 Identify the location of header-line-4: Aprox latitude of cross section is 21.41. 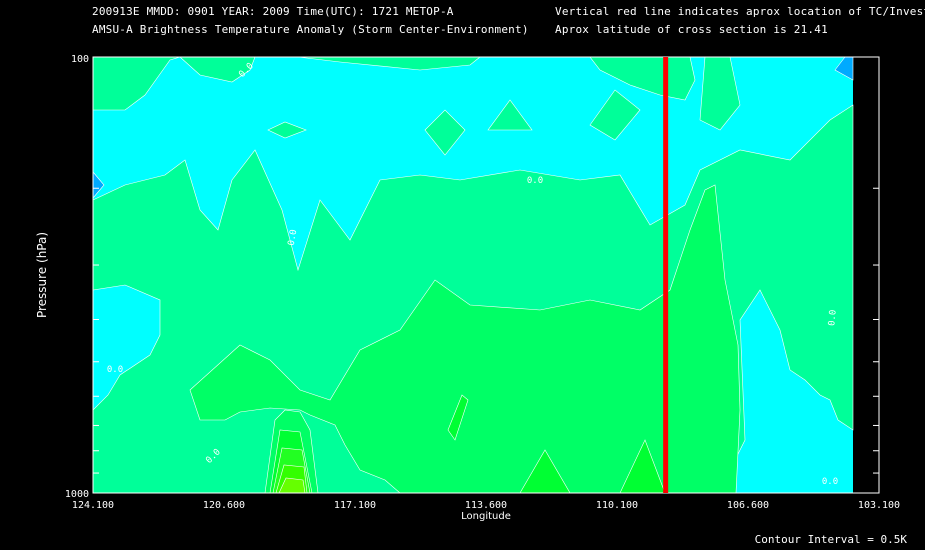
(691, 29).